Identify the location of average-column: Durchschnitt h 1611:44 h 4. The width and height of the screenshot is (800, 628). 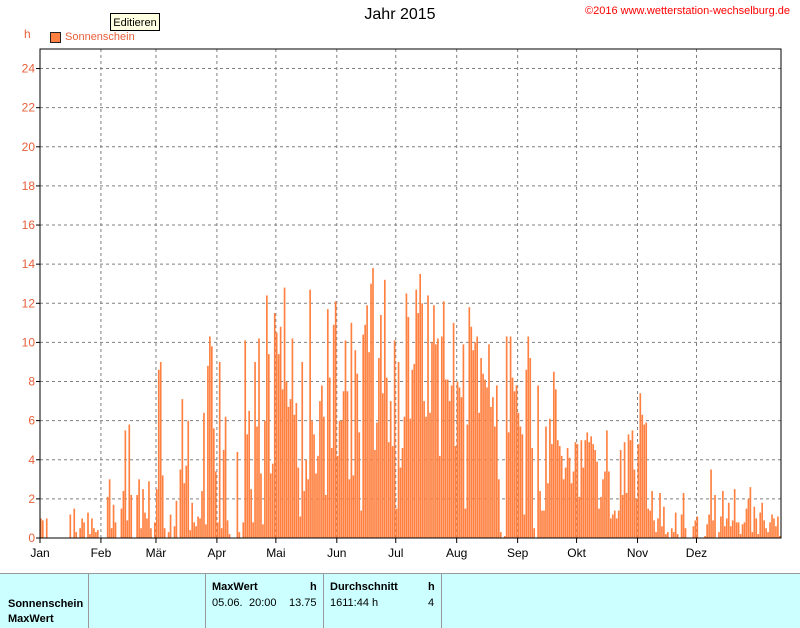
(383, 601).